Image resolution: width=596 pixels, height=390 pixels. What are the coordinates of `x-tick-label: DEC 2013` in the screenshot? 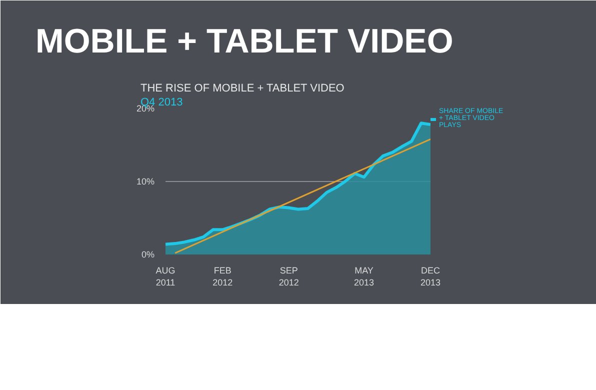 It's located at (430, 277).